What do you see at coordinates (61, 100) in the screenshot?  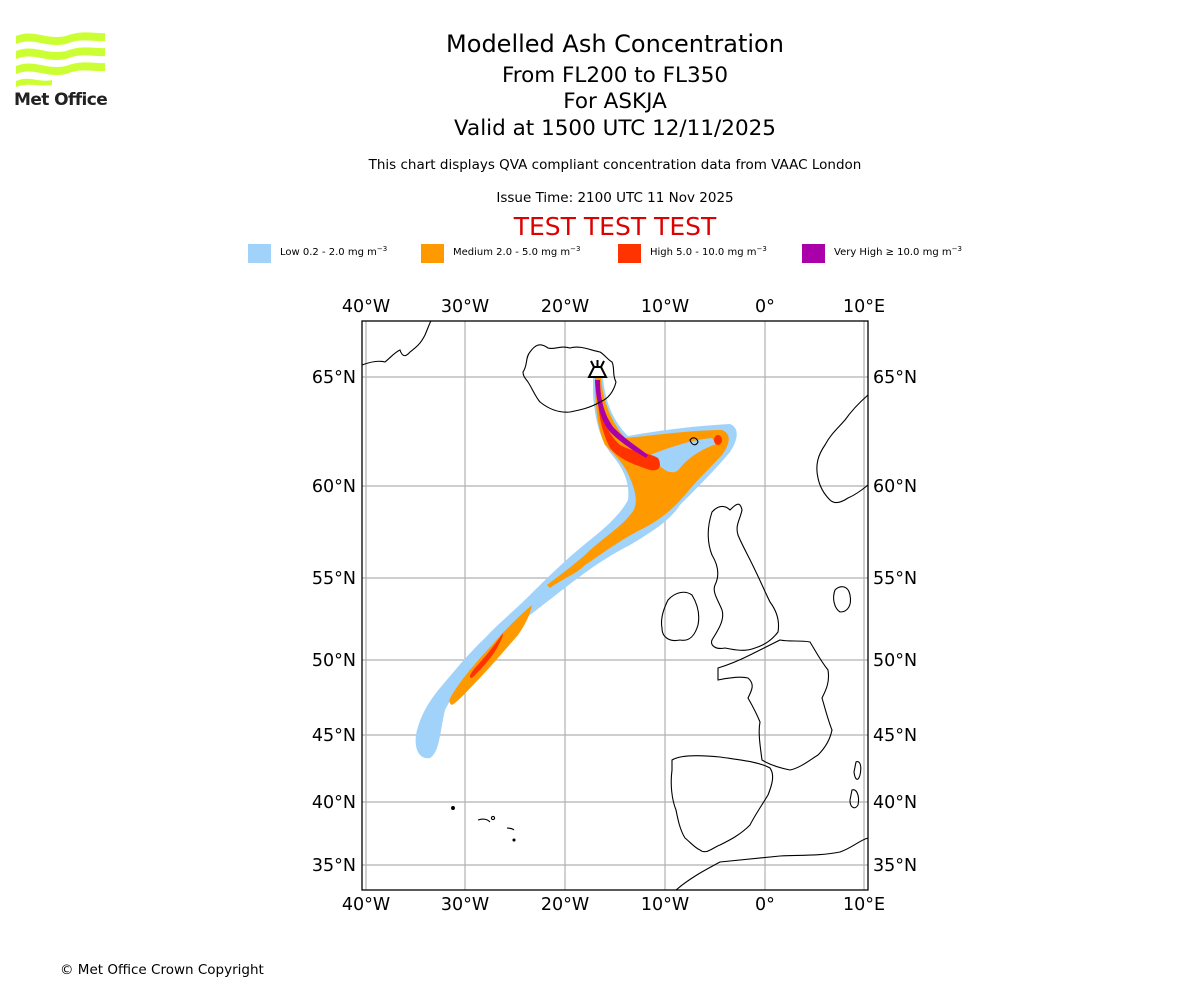 I see `logo-text: Met Office` at bounding box center [61, 100].